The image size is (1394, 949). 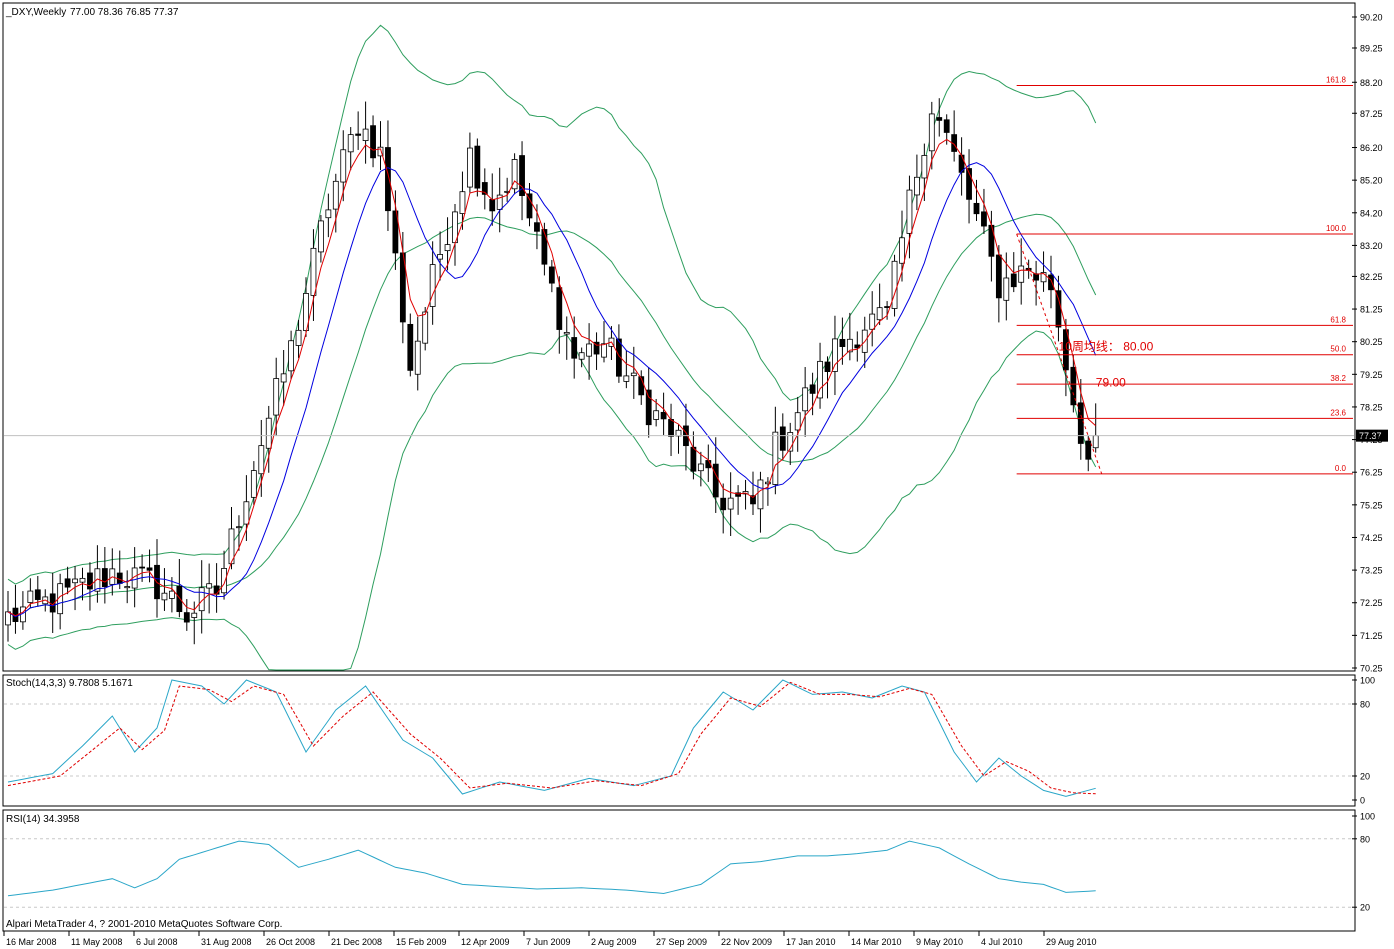 What do you see at coordinates (696, 435) in the screenshot?
I see `current-price-line: 77.37` at bounding box center [696, 435].